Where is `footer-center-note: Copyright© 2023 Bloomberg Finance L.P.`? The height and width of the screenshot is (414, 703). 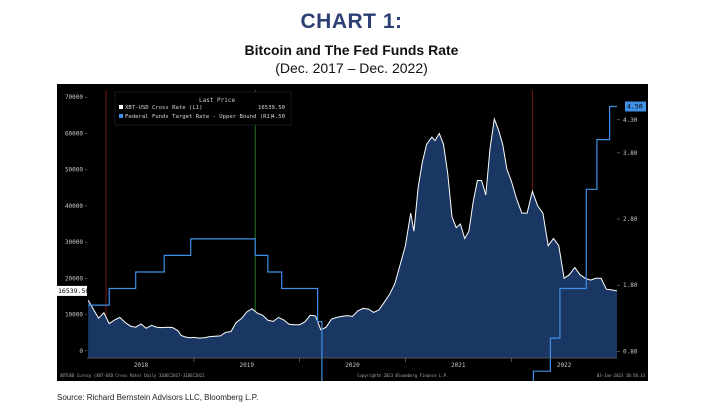 footer-center-note: Copyright© 2023 Bloomberg Finance L.P. is located at coordinates (403, 375).